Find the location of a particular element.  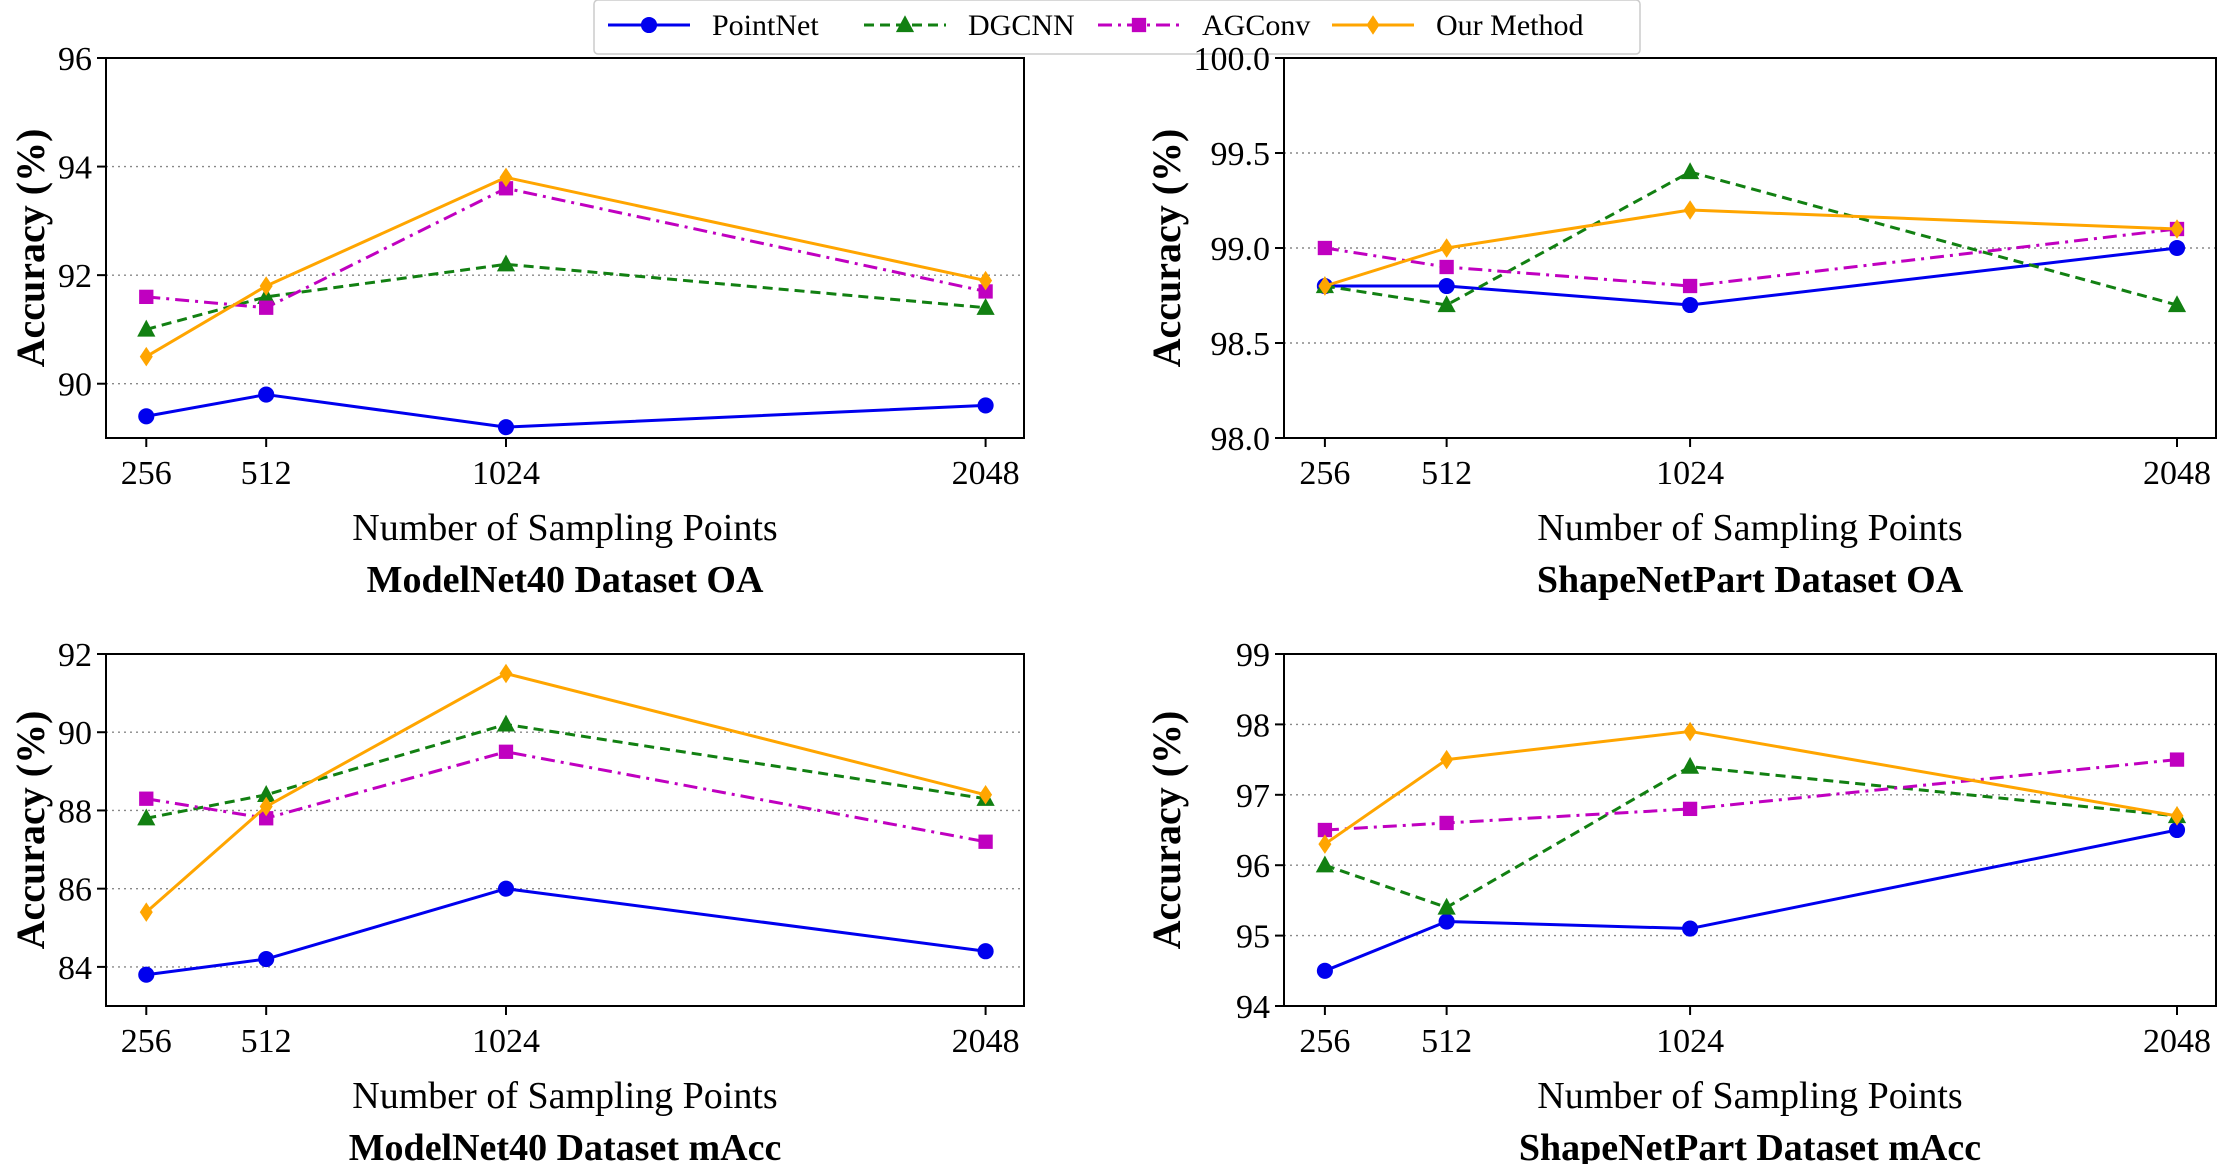

chart-title: ShapeNetPart Dataset mAcc is located at coordinates (1750, 1145).